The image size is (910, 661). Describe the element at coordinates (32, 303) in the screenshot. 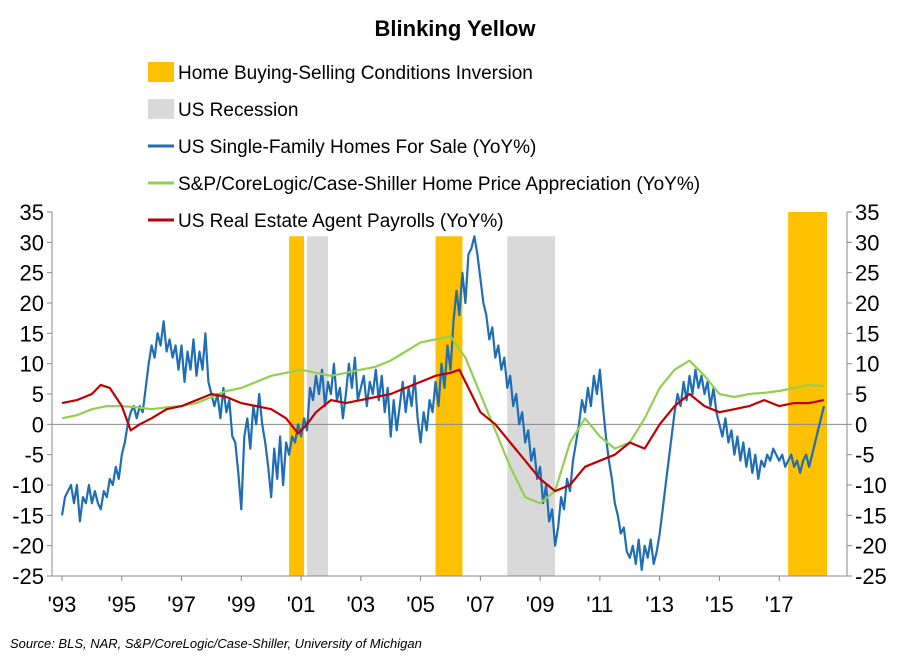

I see `y-tick-label-left: 20` at that location.